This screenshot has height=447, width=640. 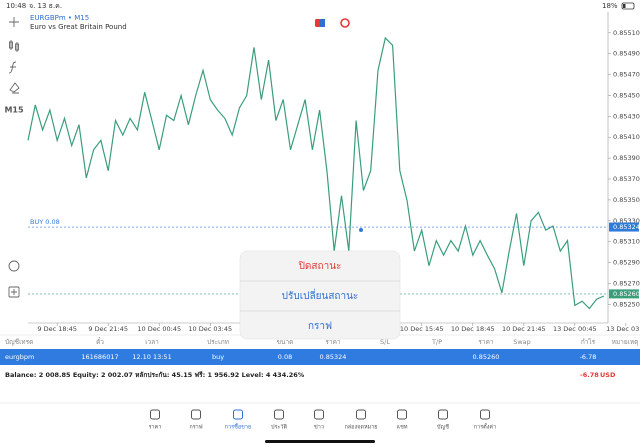 I want to click on price-level-value: 0.85324, so click(x=626, y=227).